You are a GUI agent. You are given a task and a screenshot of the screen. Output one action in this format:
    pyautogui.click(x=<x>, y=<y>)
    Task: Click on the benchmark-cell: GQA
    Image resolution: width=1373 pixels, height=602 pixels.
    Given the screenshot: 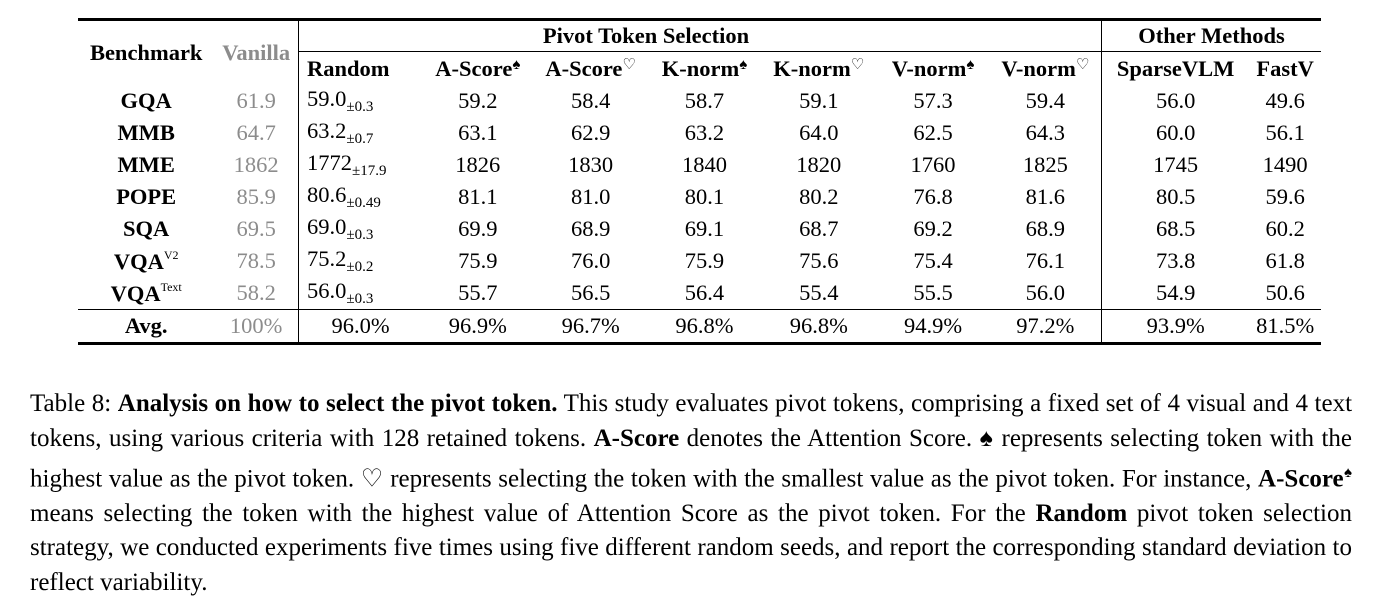 What is the action you would take?
    pyautogui.click(x=146, y=101)
    